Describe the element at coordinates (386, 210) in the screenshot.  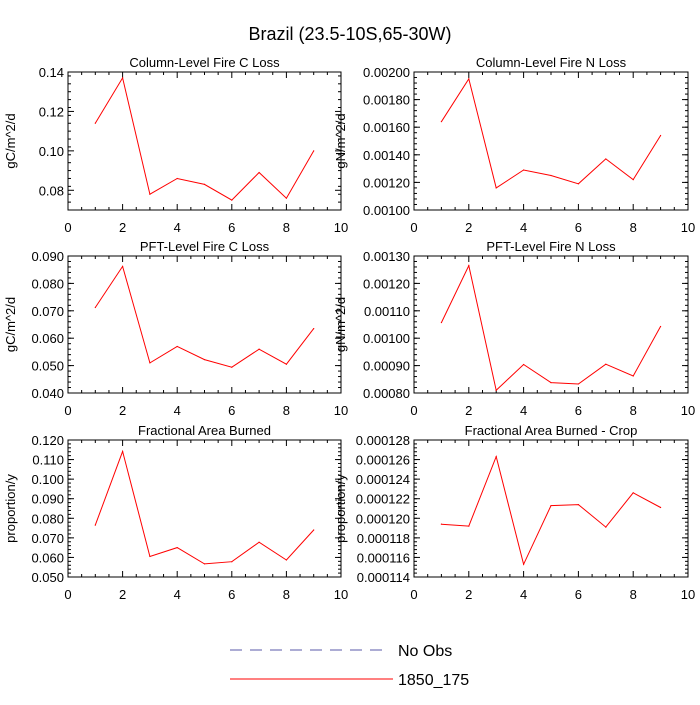
I see `y-tick-label: 0.00100` at that location.